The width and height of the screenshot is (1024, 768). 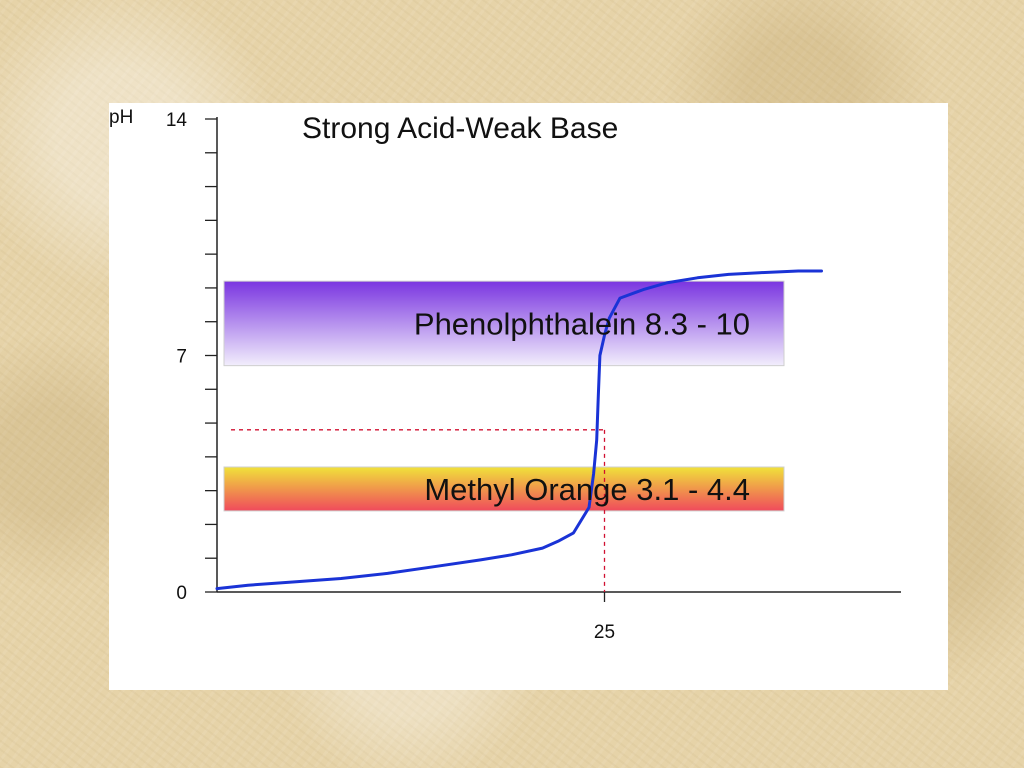 I want to click on y-tick-label: 7, so click(x=181, y=357).